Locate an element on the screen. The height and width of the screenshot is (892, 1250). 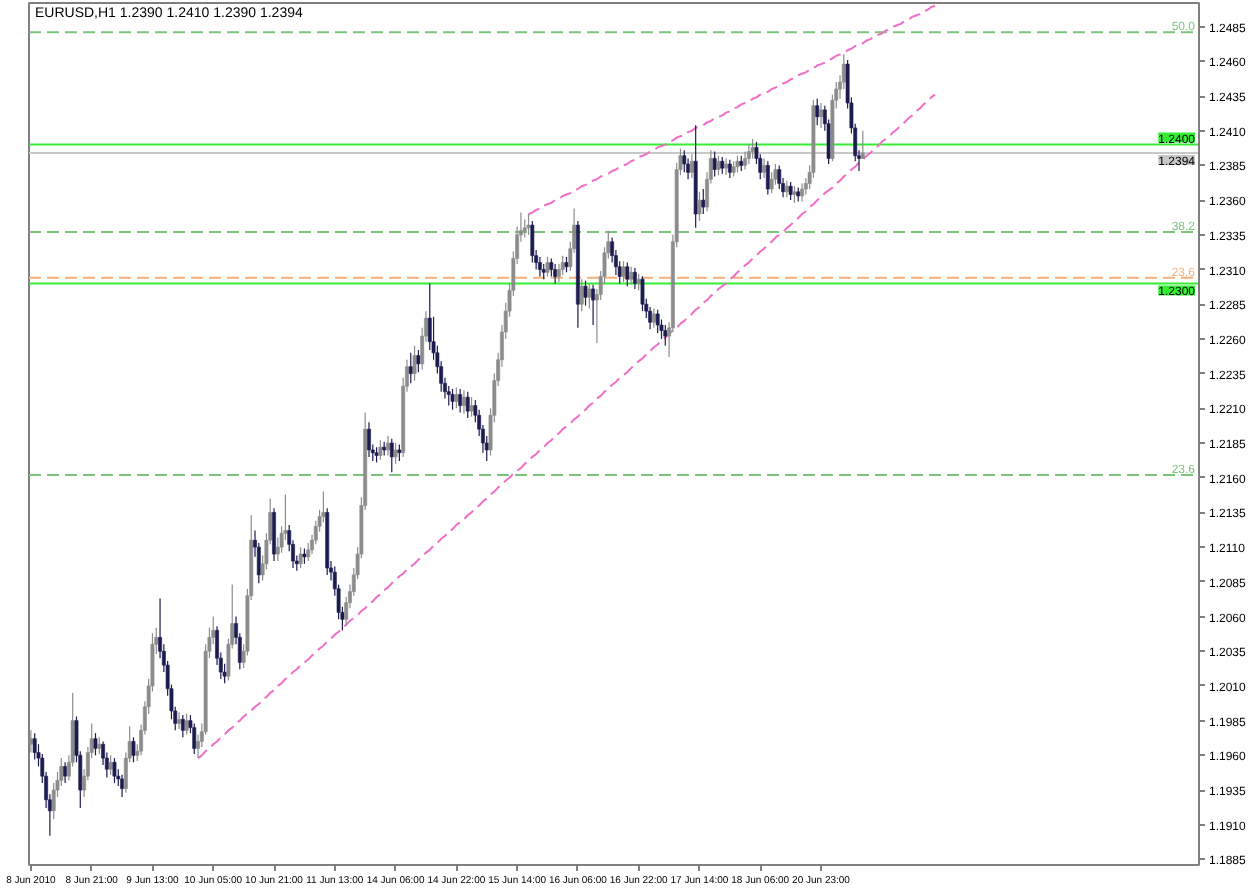
line-series is located at coordinates (731, 109).